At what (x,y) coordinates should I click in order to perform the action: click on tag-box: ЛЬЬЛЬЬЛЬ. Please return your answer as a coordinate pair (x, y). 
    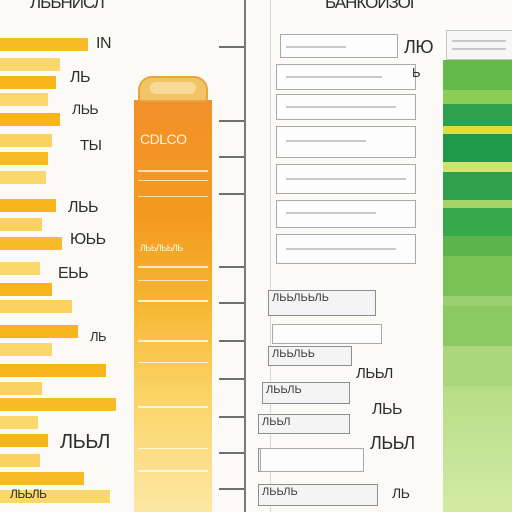
    Looking at the image, I should click on (322, 303).